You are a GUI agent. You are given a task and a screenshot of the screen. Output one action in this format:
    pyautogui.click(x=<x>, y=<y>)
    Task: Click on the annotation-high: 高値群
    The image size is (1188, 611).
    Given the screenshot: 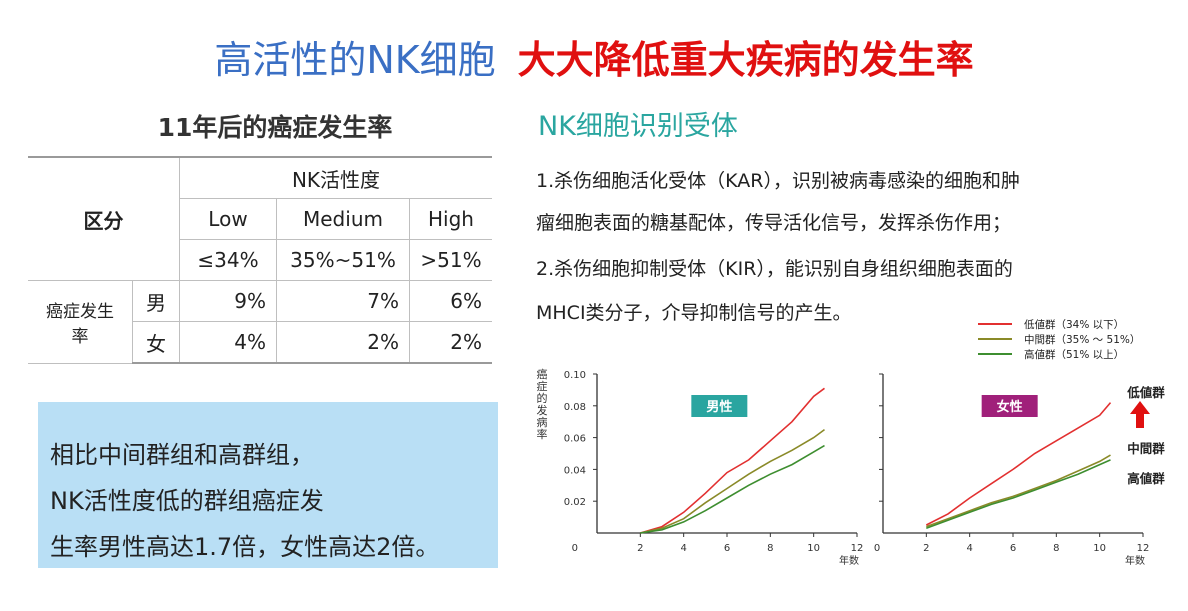 What is the action you would take?
    pyautogui.click(x=1146, y=478)
    